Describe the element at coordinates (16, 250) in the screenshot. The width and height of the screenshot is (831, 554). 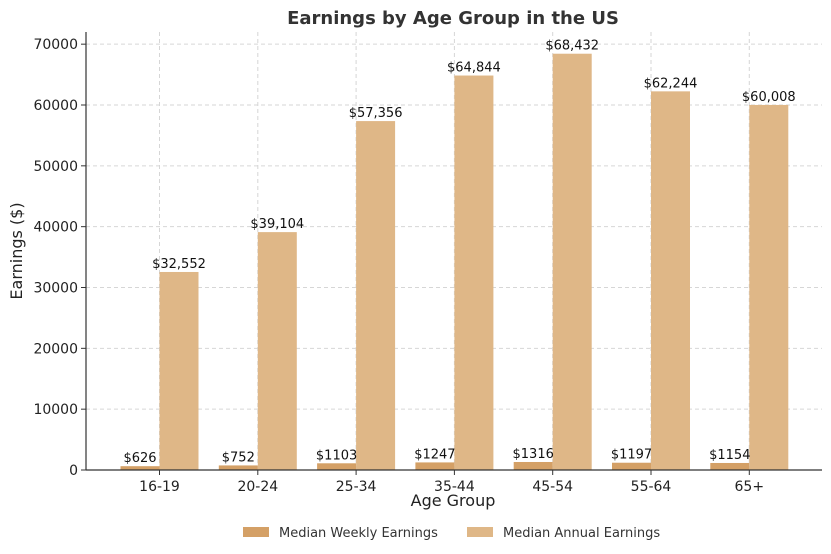
I see `y-axis-label: Earnings ($)` at that location.